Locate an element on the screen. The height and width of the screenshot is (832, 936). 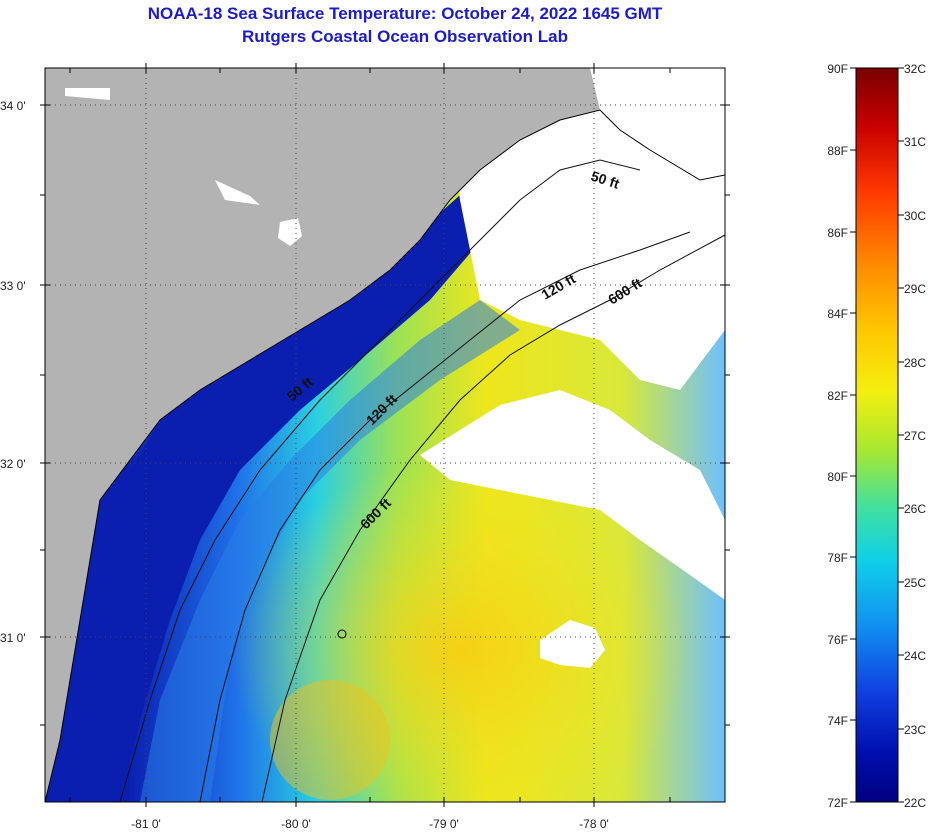
colorbar-c-label: 27C is located at coordinates (915, 436).